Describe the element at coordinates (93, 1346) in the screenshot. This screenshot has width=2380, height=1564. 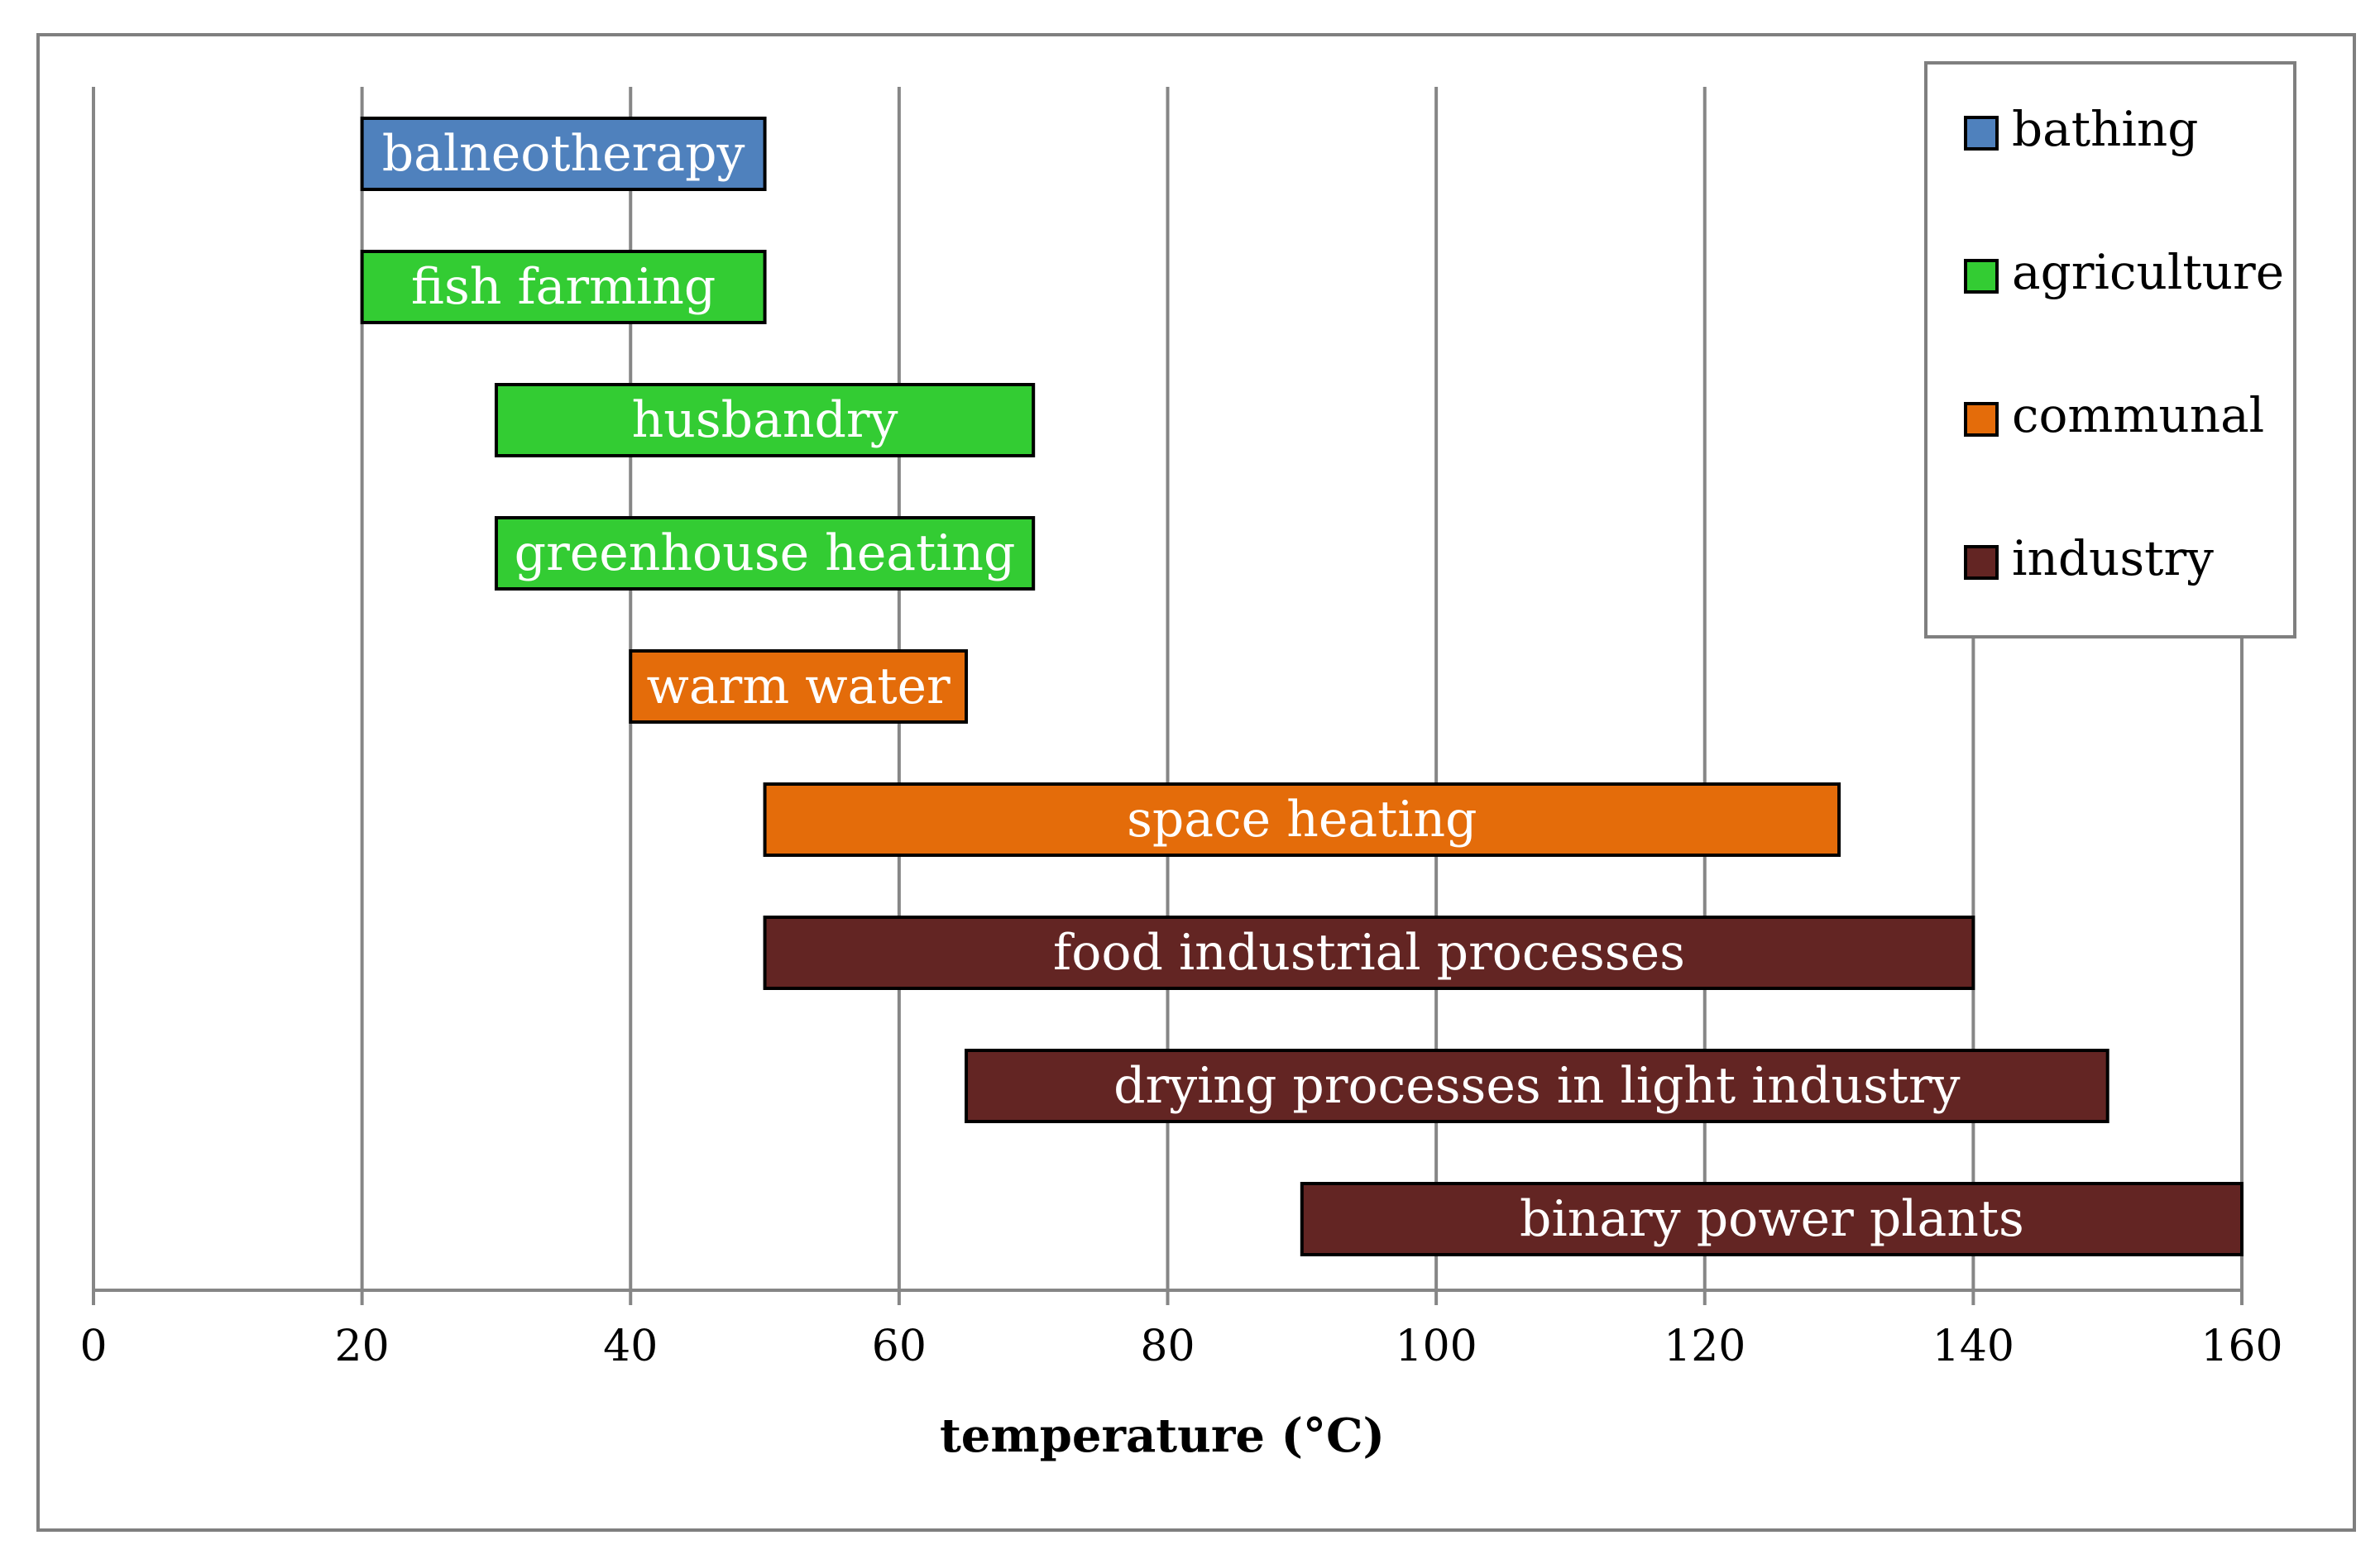
I see `x-tick-label: 0` at that location.